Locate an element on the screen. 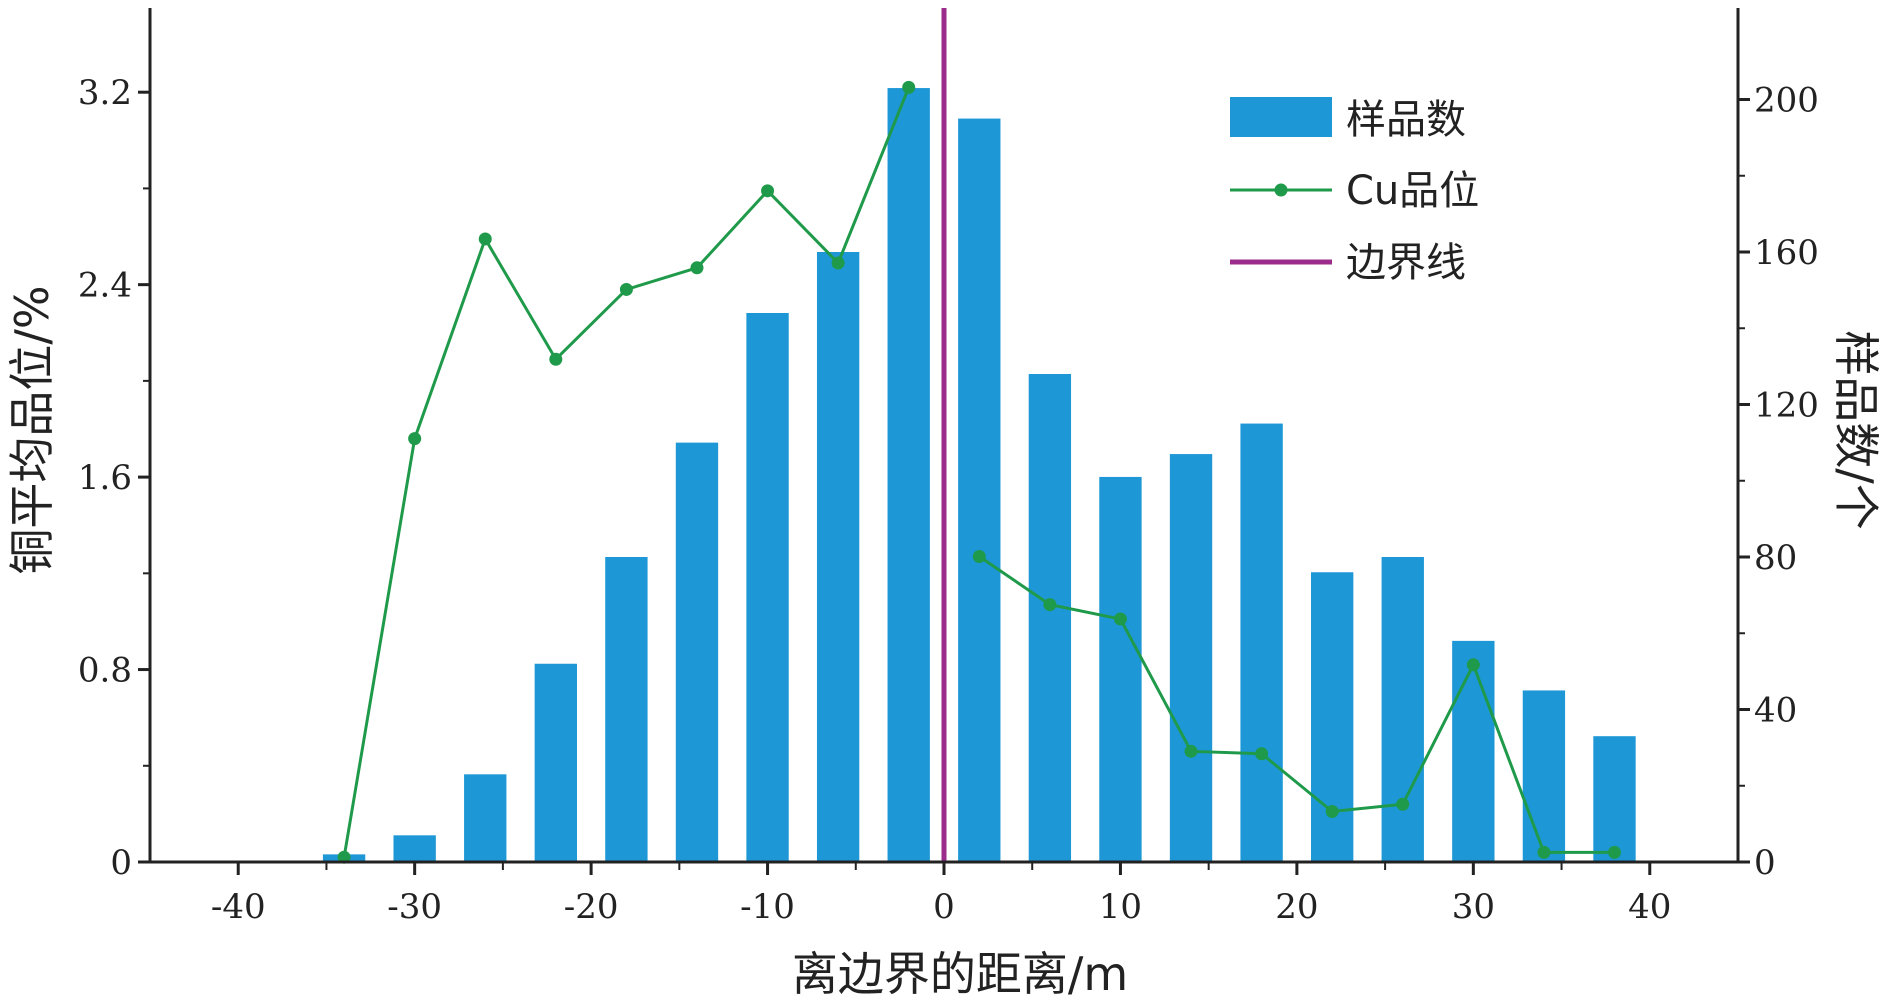 This screenshot has height=998, width=1891. legend-swatch-bar is located at coordinates (1281, 117).